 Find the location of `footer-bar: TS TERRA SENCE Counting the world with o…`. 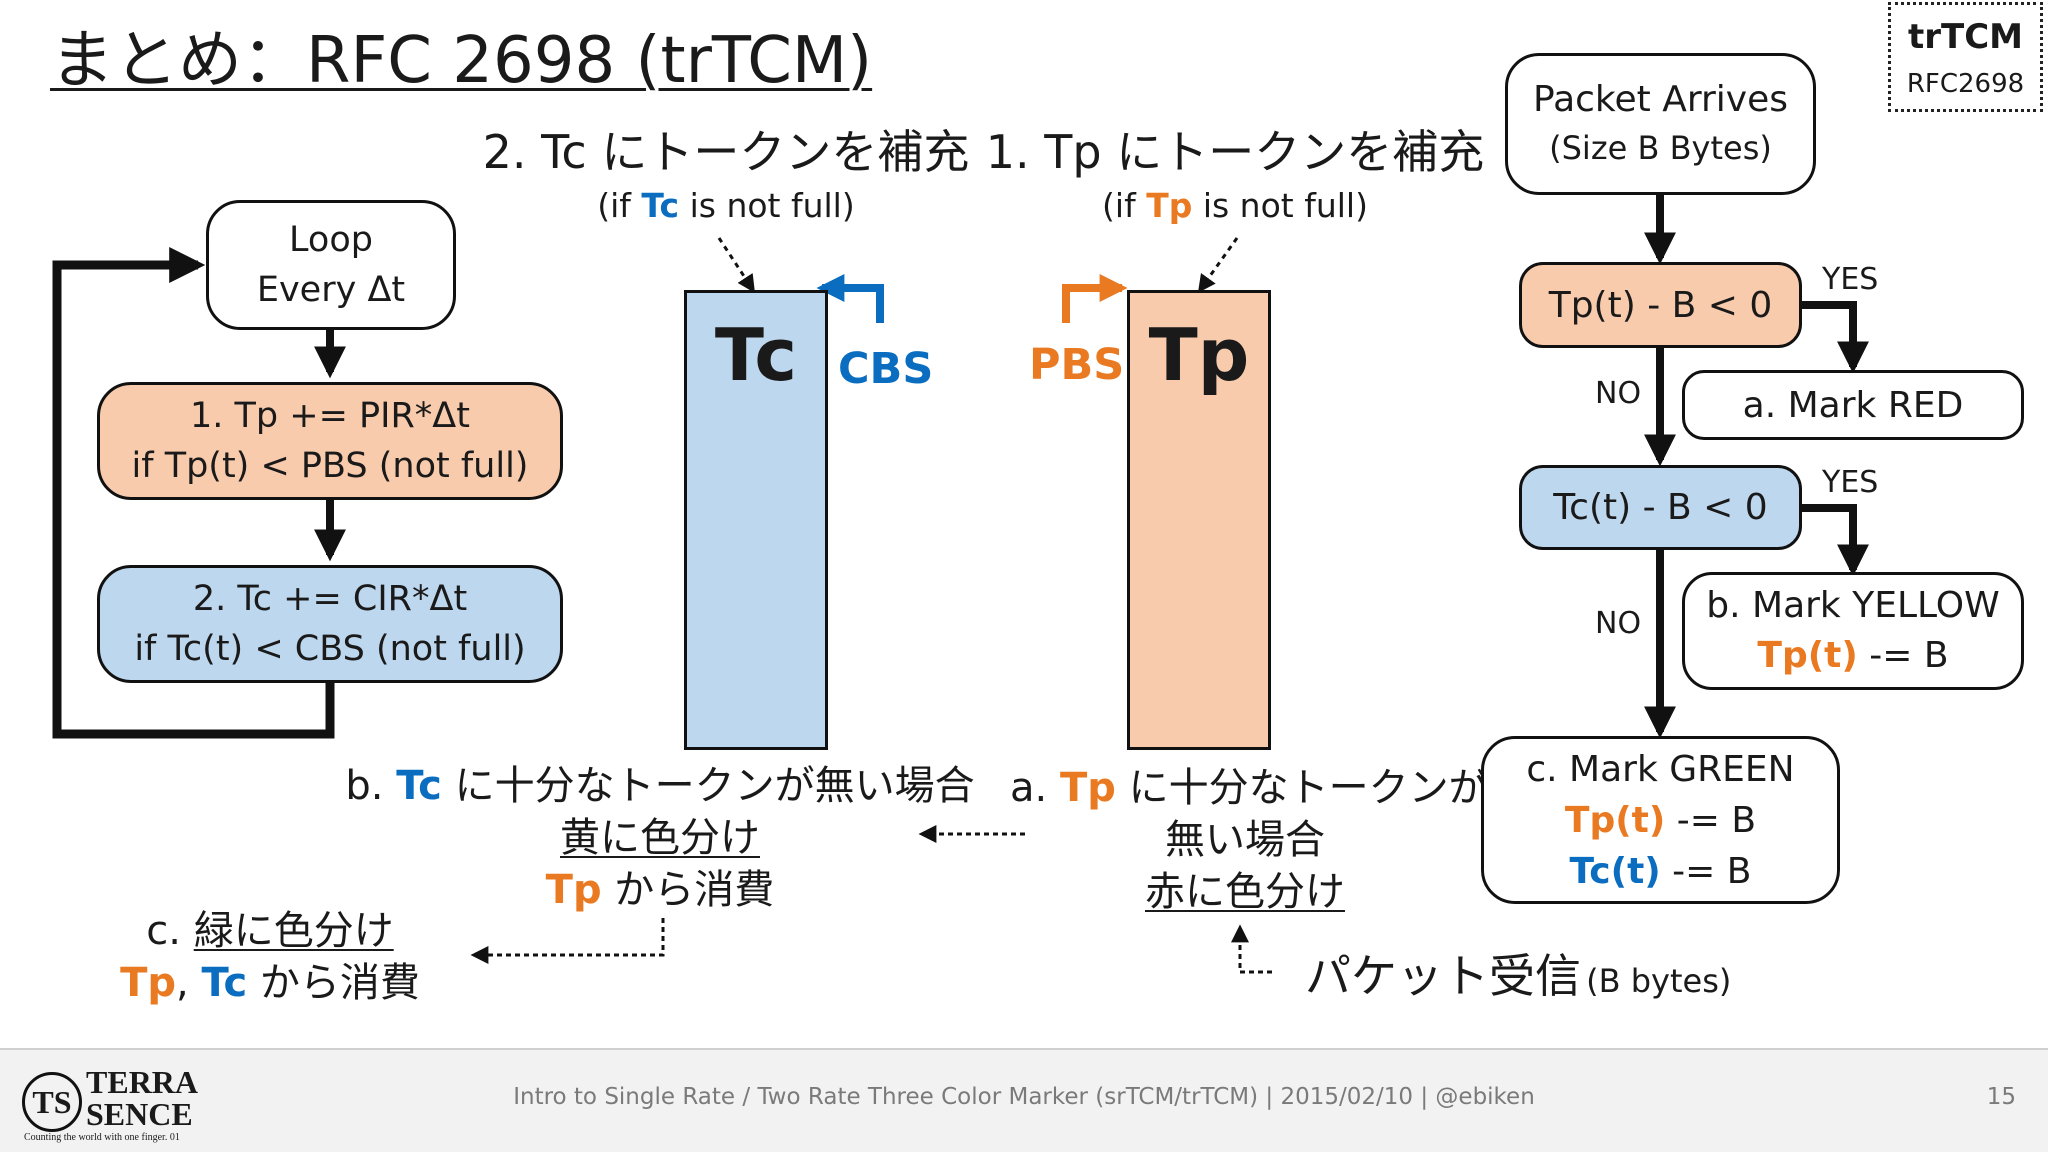

footer-bar: TS TERRA SENCE Counting the world with o… is located at coordinates (1024, 1100).